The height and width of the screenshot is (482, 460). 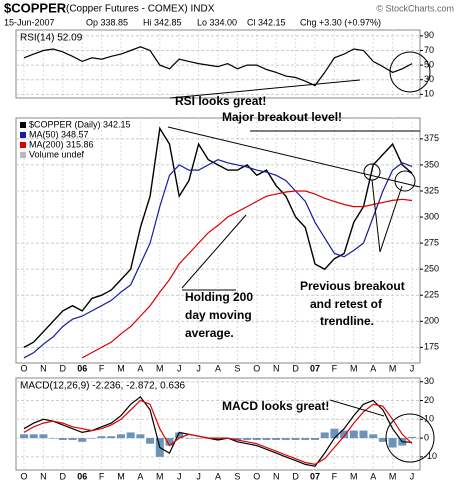 What do you see at coordinates (29, 22) in the screenshot?
I see `date: 15-Jun-2007` at bounding box center [29, 22].